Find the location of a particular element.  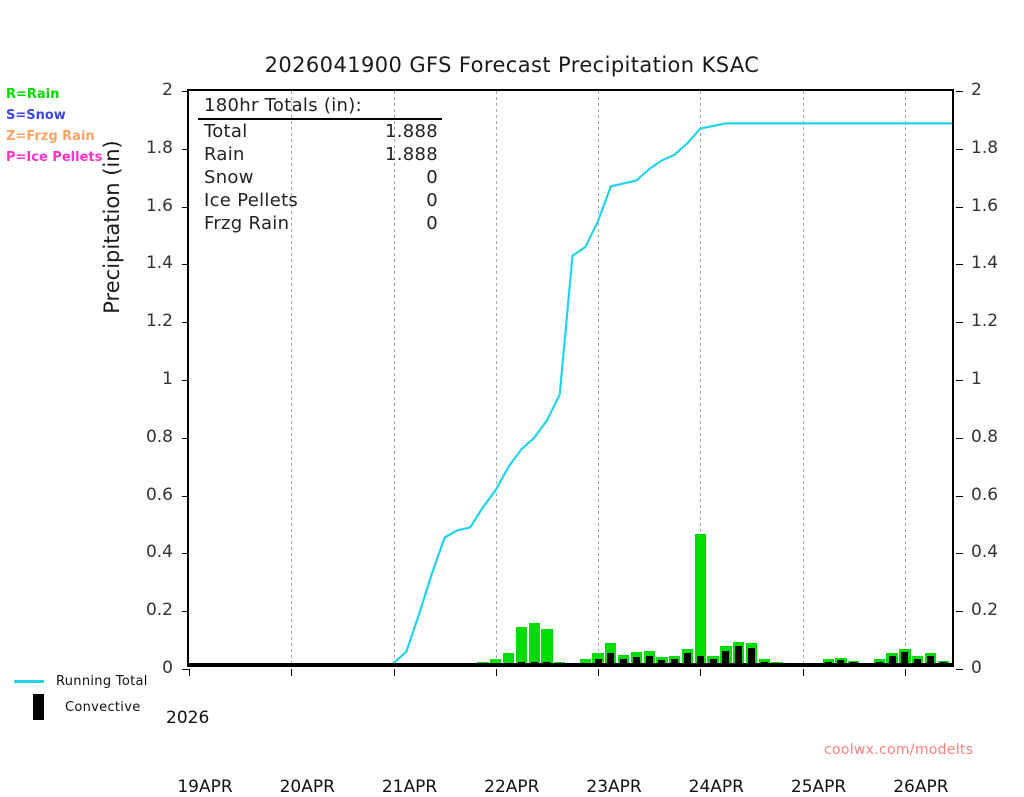

totals-row-2: Snow 0 is located at coordinates (323, 177).